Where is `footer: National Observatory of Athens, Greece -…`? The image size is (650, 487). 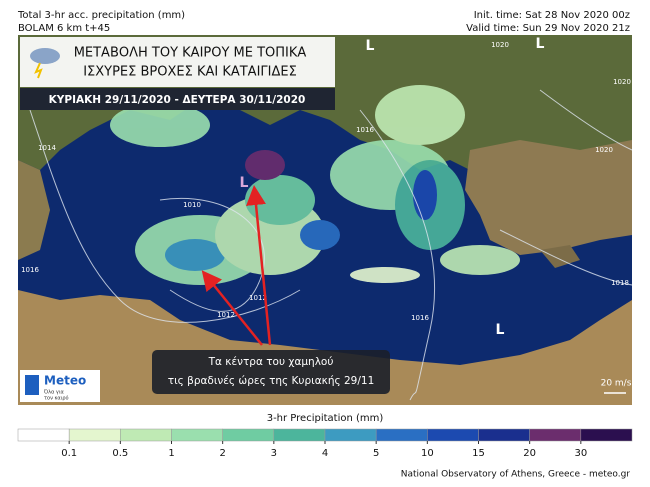
footer: National Observatory of Athens, Greece -… is located at coordinates (516, 475).